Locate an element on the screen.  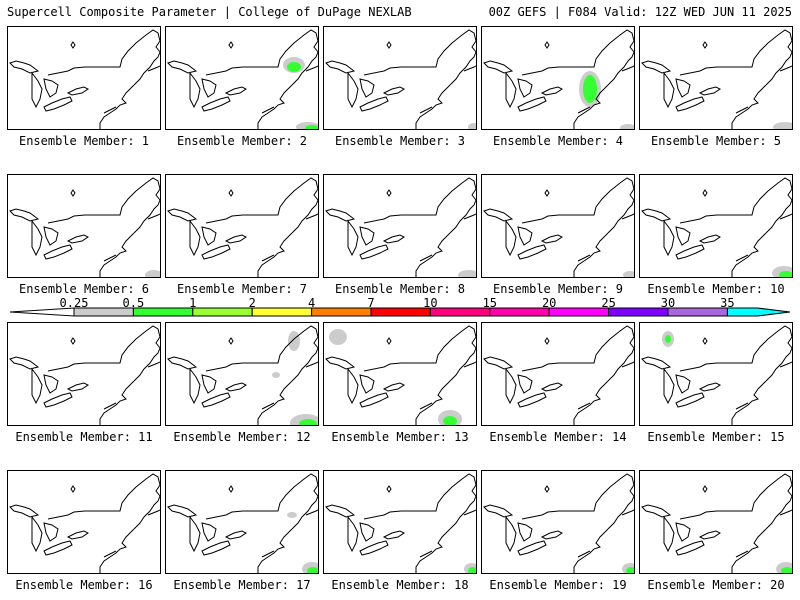
ensemble-member-label: Ensemble Member: 2 is located at coordinates (242, 141).